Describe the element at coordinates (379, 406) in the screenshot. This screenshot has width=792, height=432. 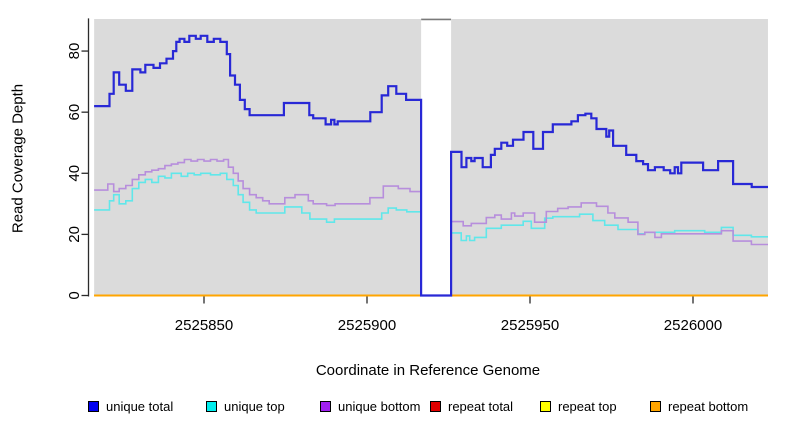
I see `legend-label: unique bottom` at that location.